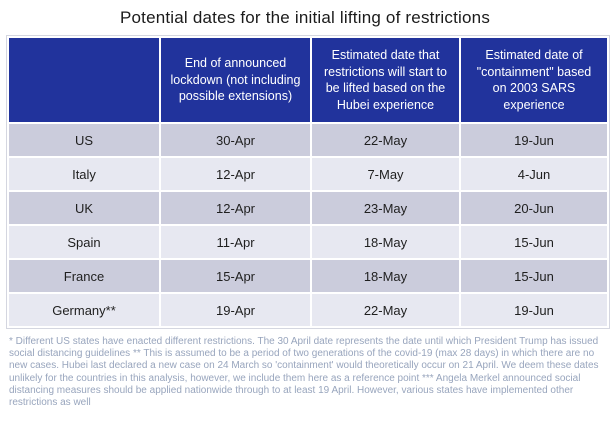 This screenshot has height=425, width=610. What do you see at coordinates (534, 174) in the screenshot?
I see `cell-sars-estimate: 4-Jun` at bounding box center [534, 174].